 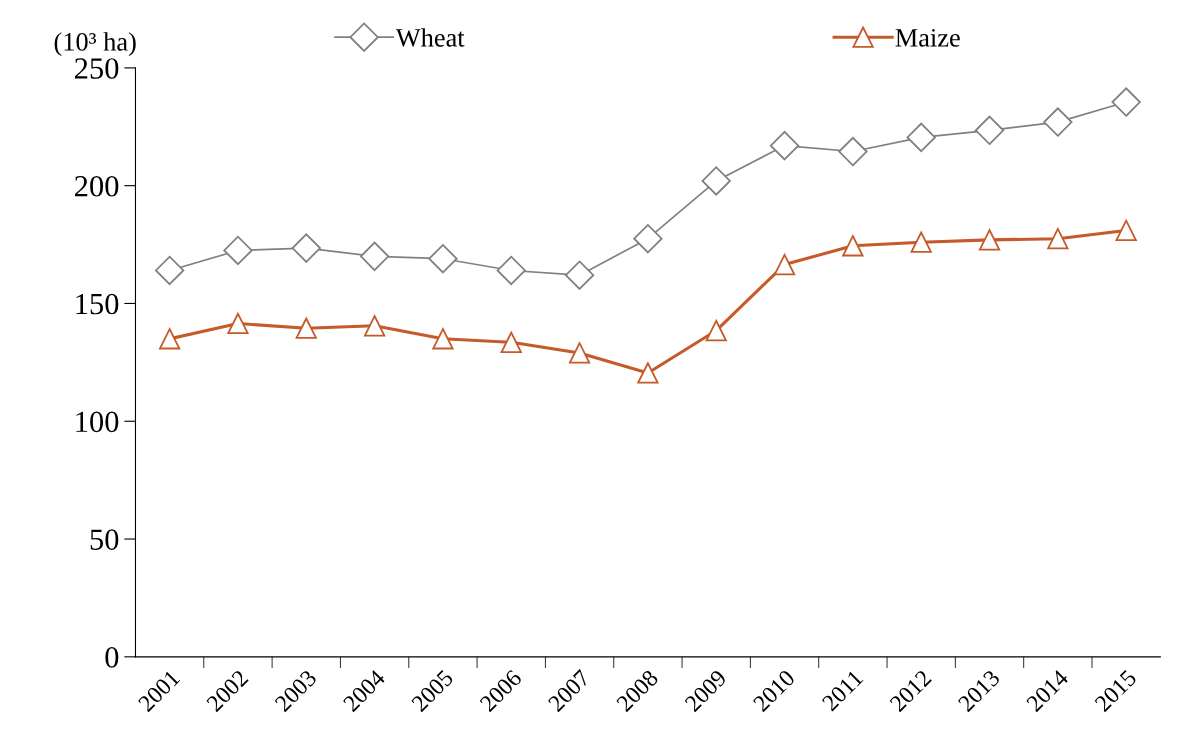 What do you see at coordinates (927, 37) in the screenshot?
I see `legend-label: Maize` at bounding box center [927, 37].